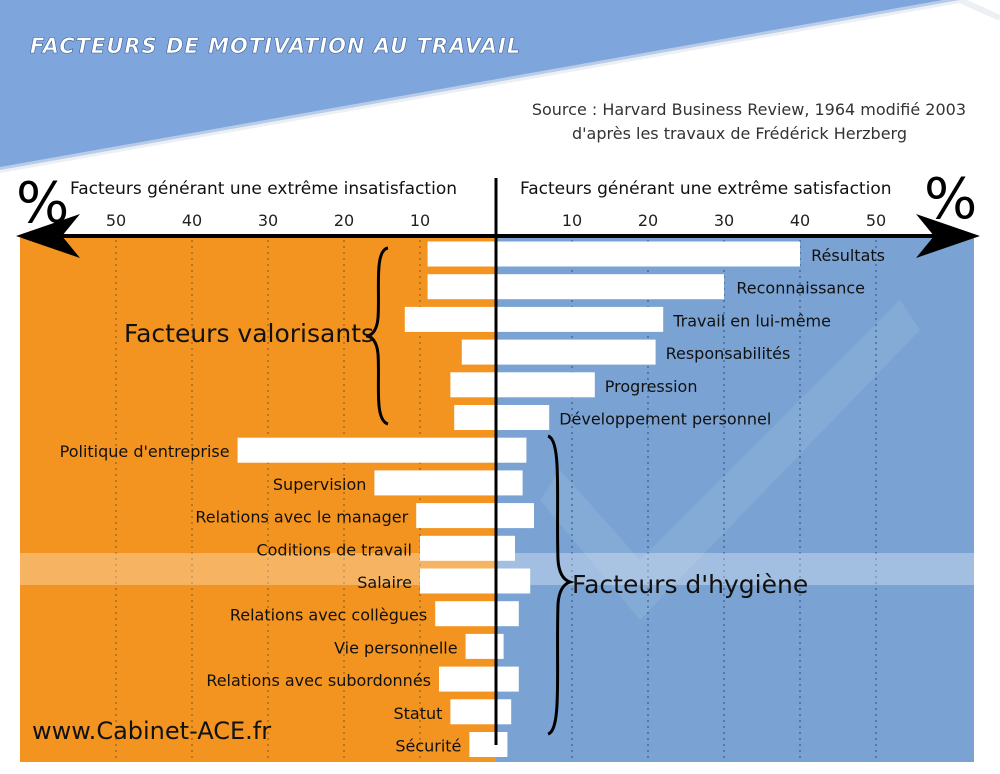 Image resolution: width=1000 pixels, height=774 pixels. I want to click on tick-label-left: 20, so click(344, 220).